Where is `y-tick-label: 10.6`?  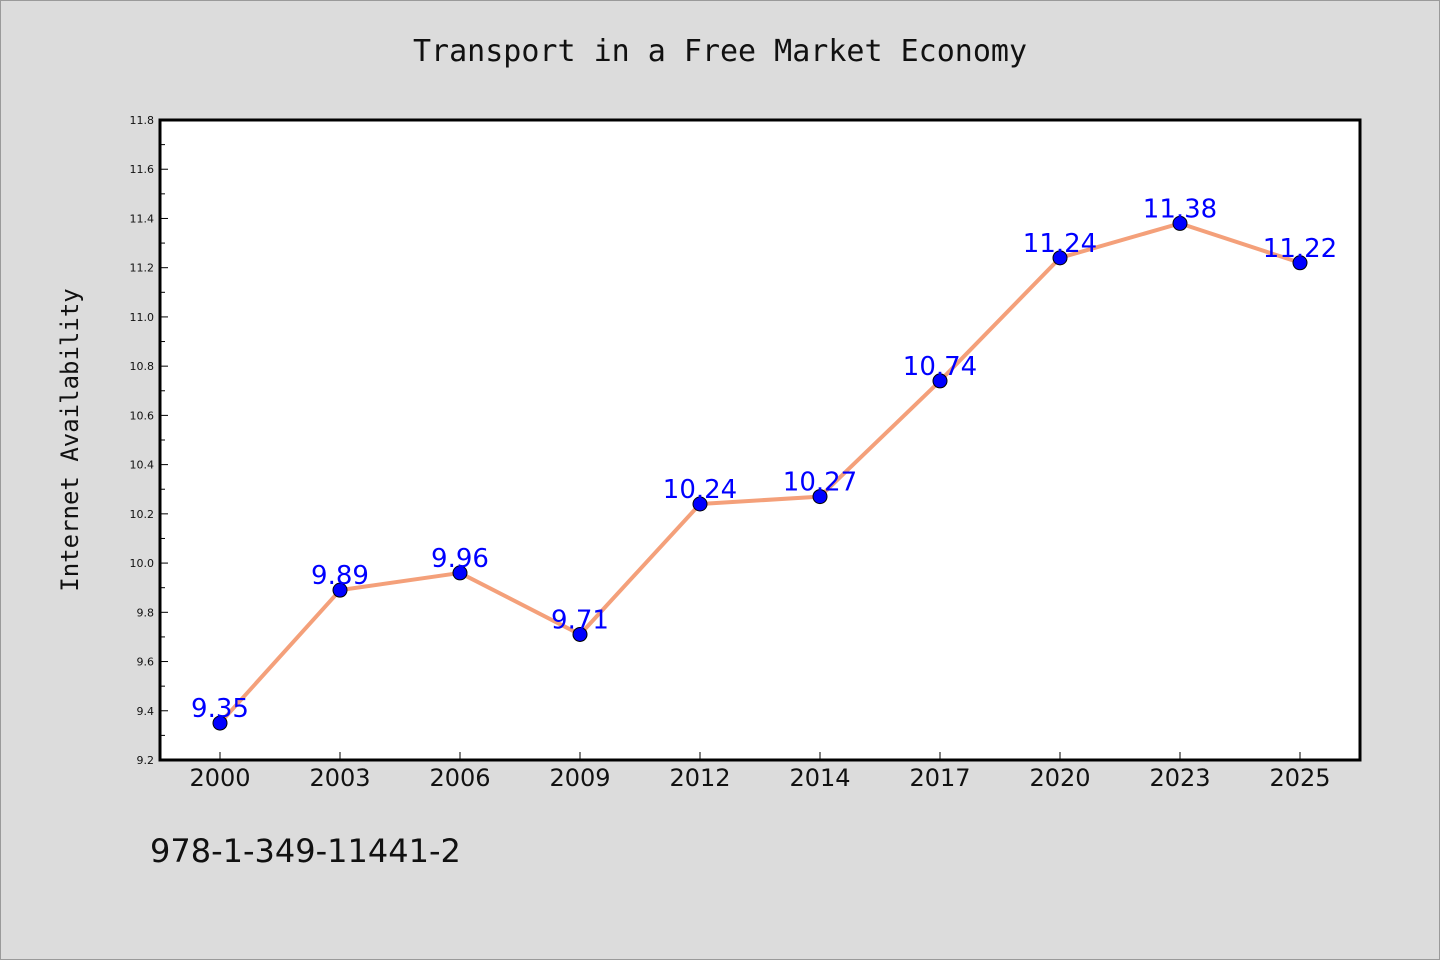 y-tick-label: 10.6 is located at coordinates (142, 415).